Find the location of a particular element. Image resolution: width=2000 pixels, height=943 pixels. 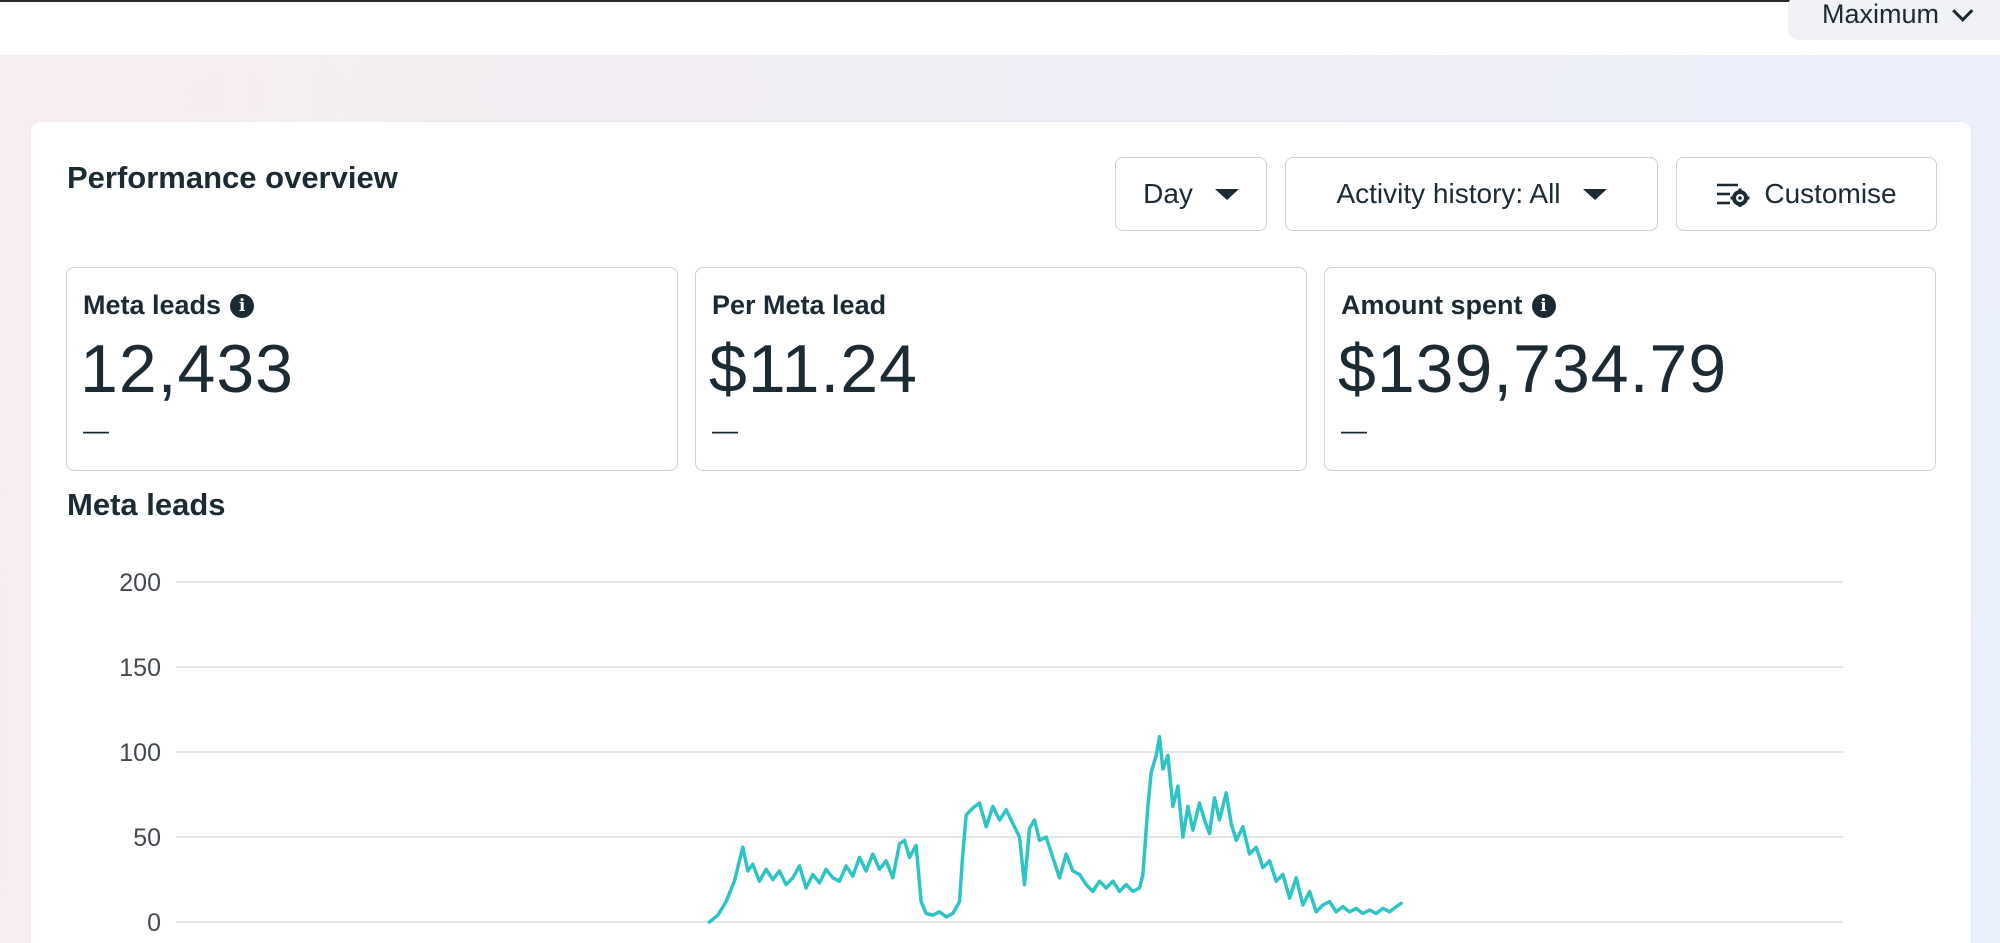

metric-card-per-meta-lead: Per Meta lead $11.24 — is located at coordinates (1001, 369).